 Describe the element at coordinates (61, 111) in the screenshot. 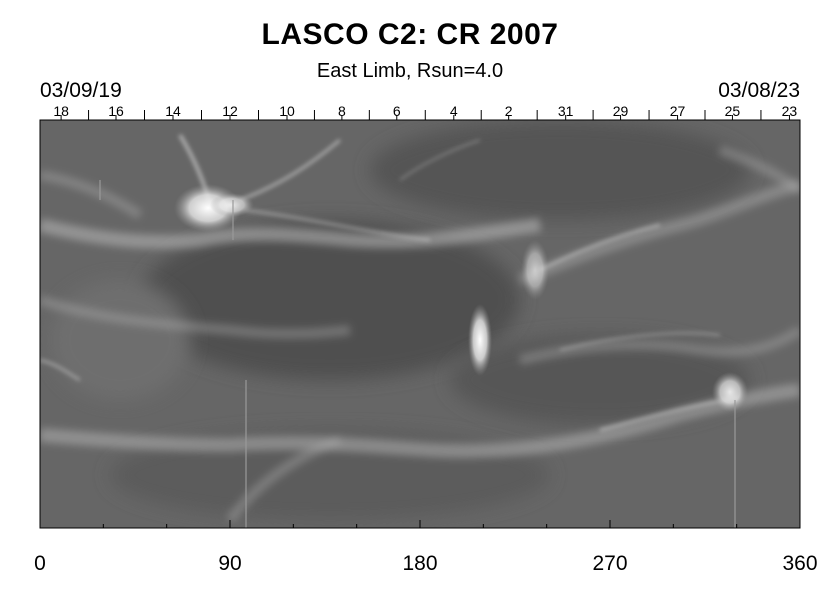

I see `day-tick-label: 18` at that location.